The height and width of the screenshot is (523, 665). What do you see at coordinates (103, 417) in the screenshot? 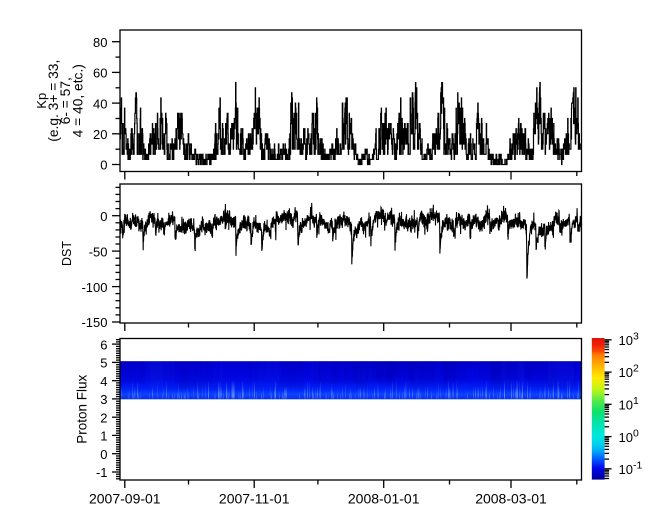
I see `svg-text: 2` at bounding box center [103, 417].